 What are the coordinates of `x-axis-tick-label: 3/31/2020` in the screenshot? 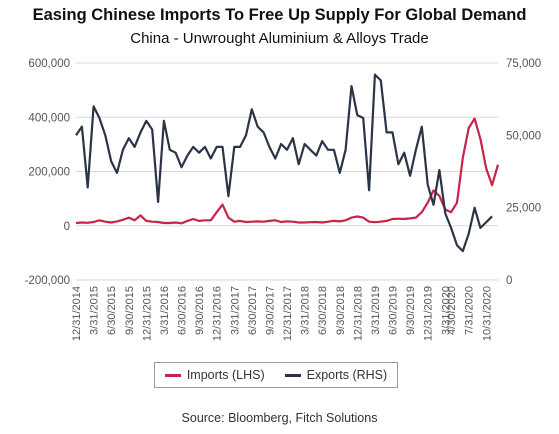 It's located at (446, 310).